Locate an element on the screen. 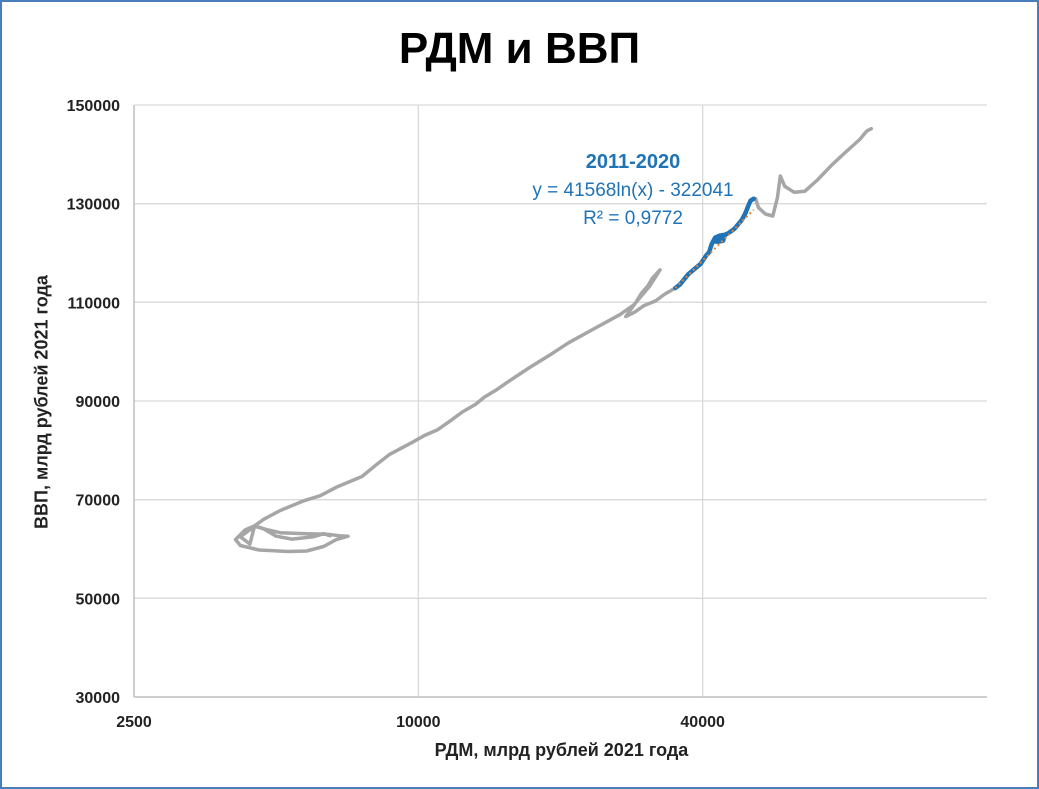  y-tick-label: 150000 is located at coordinates (93, 106).